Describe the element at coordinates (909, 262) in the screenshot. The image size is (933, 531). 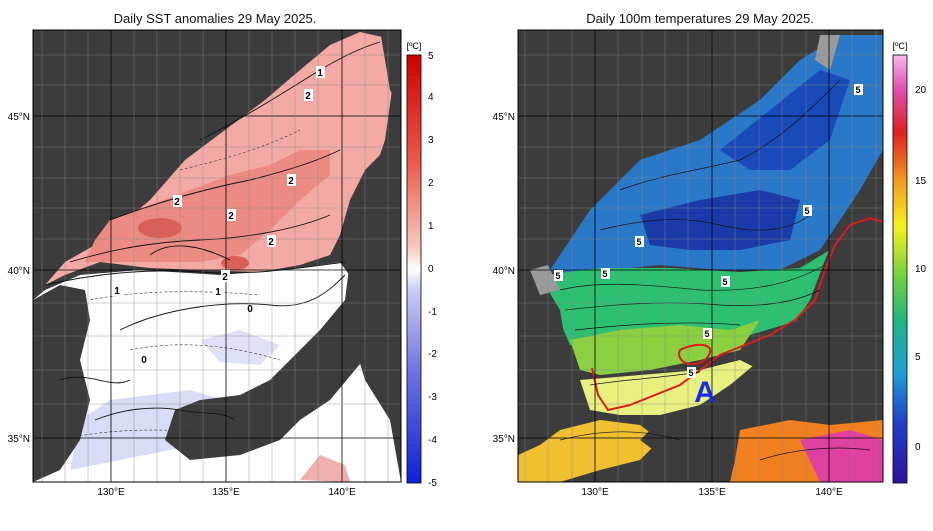
I see `right-colorbar: [ºC] 20 15 10 5 0` at that location.